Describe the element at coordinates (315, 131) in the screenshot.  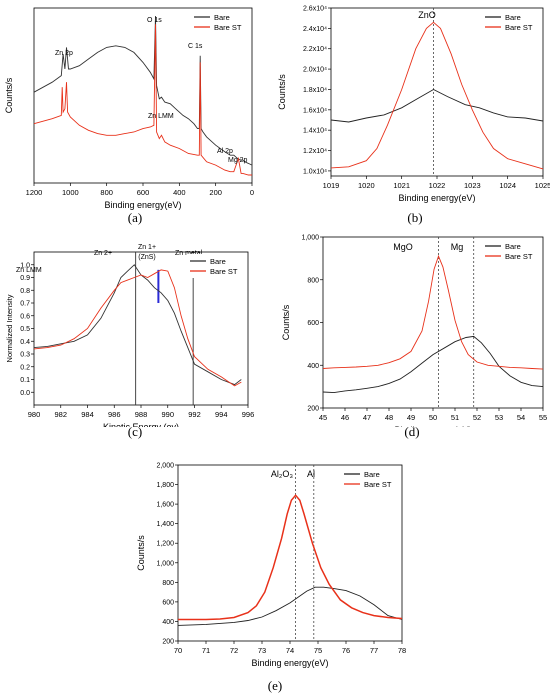
I see `y-tick-label: 1.4x10⁴` at that location.